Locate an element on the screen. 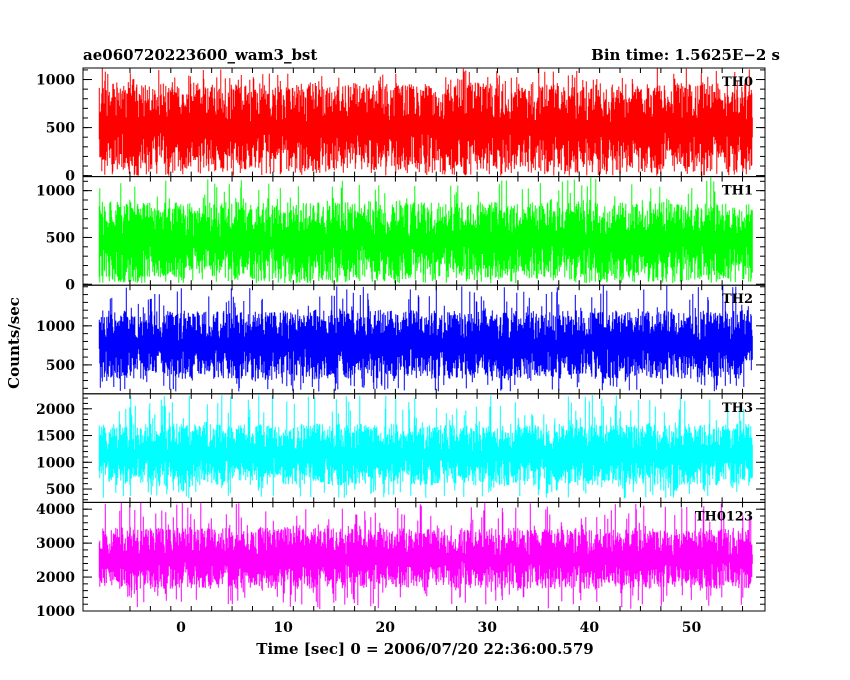  y-axis-label: Counts/sec is located at coordinates (14, 343).